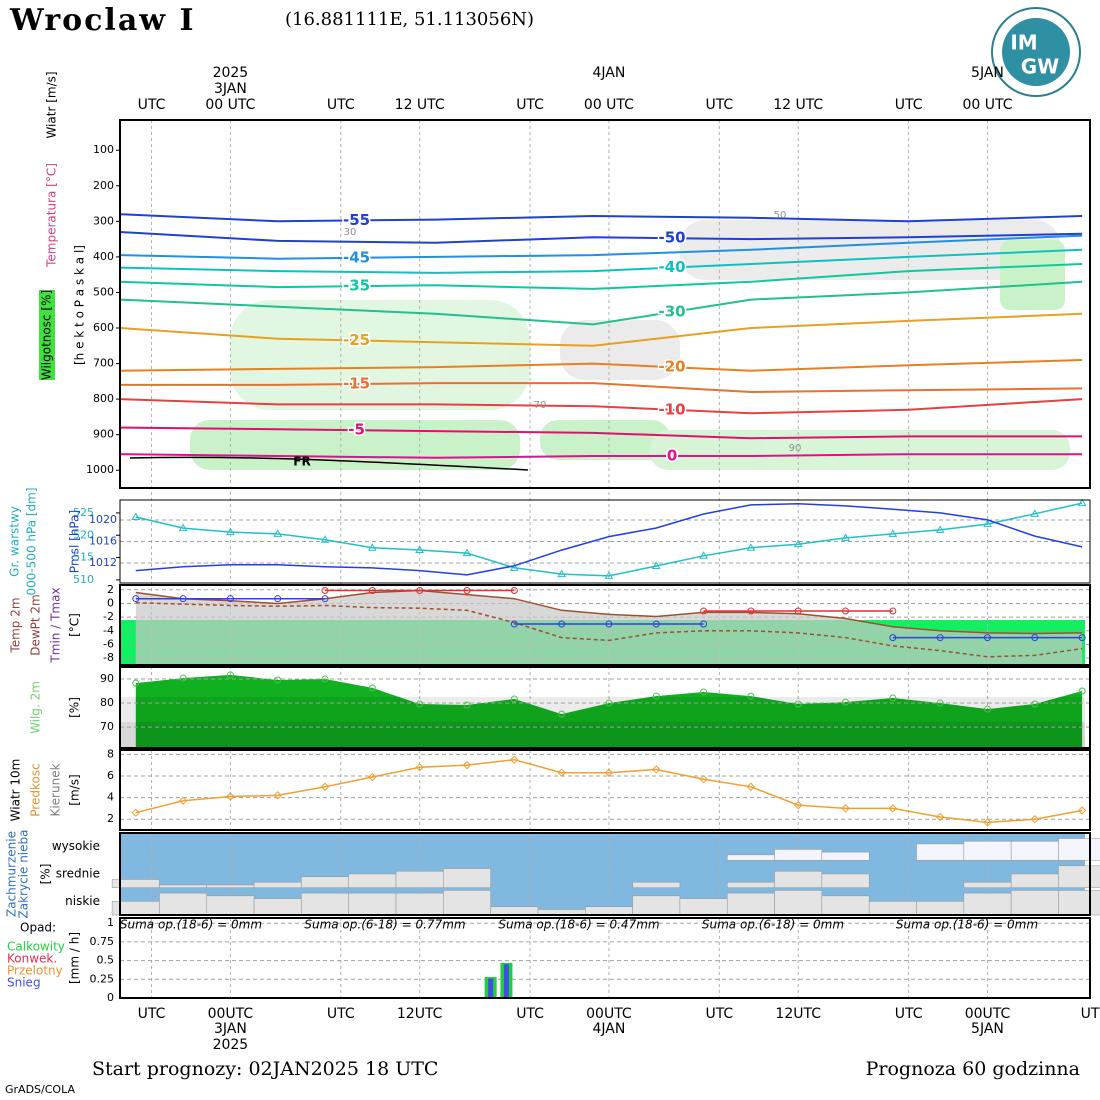 The width and height of the screenshot is (1100, 1100). What do you see at coordinates (609, 73) in the screenshot?
I see `top-date-label: 4JAN` at bounding box center [609, 73].